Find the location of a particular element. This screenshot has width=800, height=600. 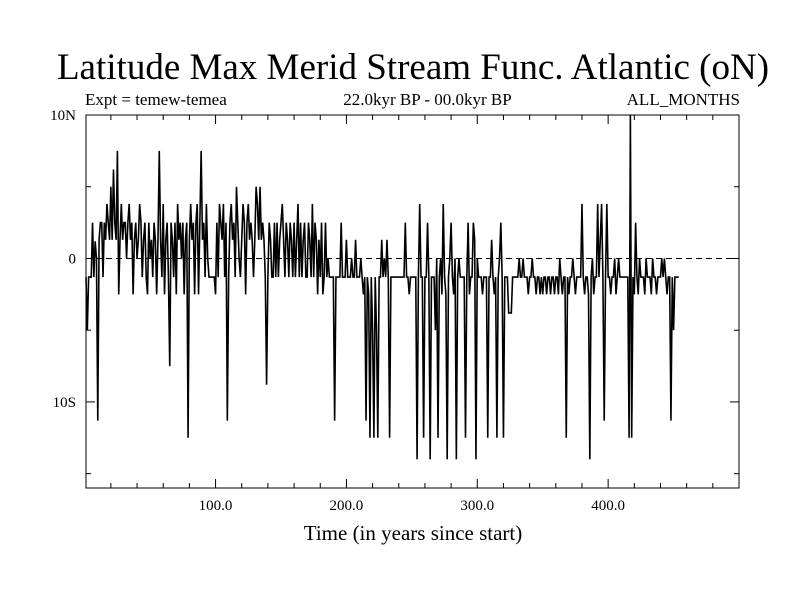

x-tick-label: 400.0 is located at coordinates (608, 506).